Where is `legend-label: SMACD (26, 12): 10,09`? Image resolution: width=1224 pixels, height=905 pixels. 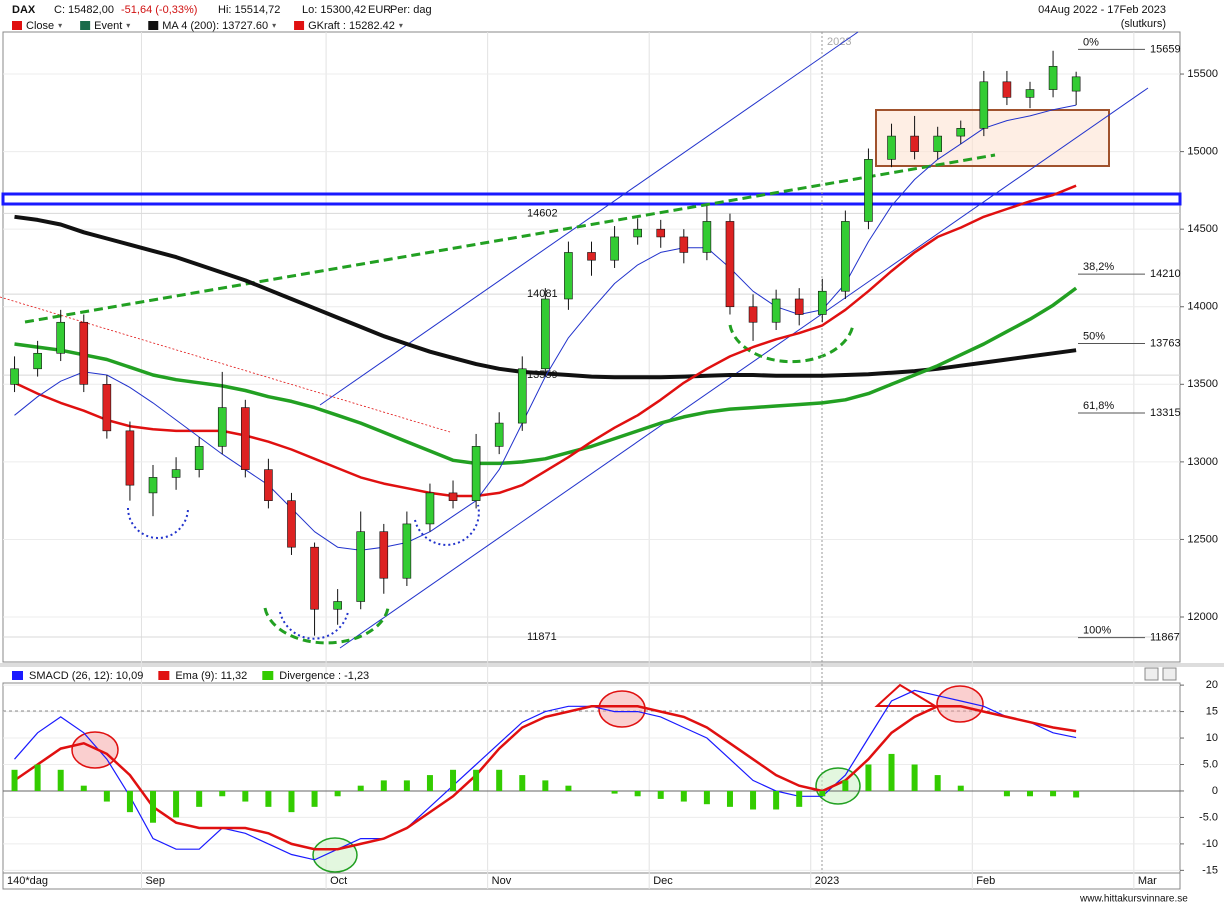 legend-label: SMACD (26, 12): 10,09 is located at coordinates (86, 676).